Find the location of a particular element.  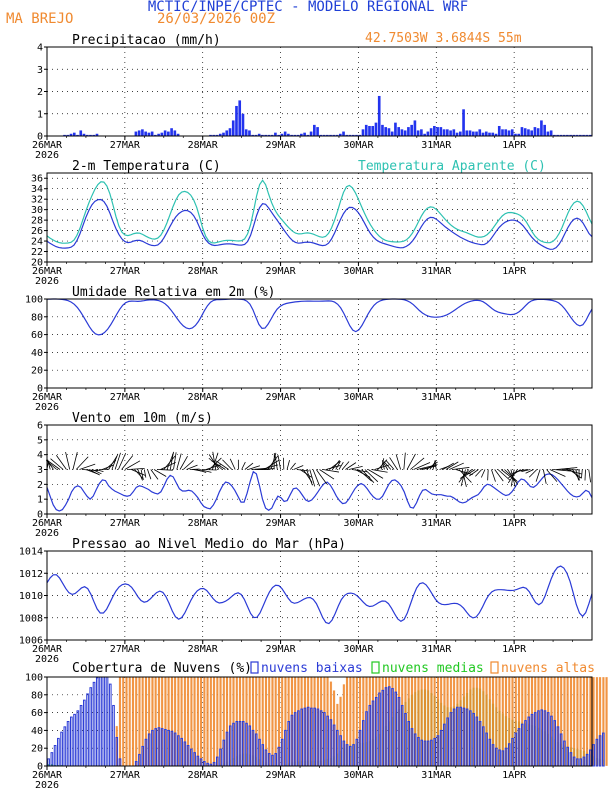

clouds-ytick-label: 60 is located at coordinates (37, 713).